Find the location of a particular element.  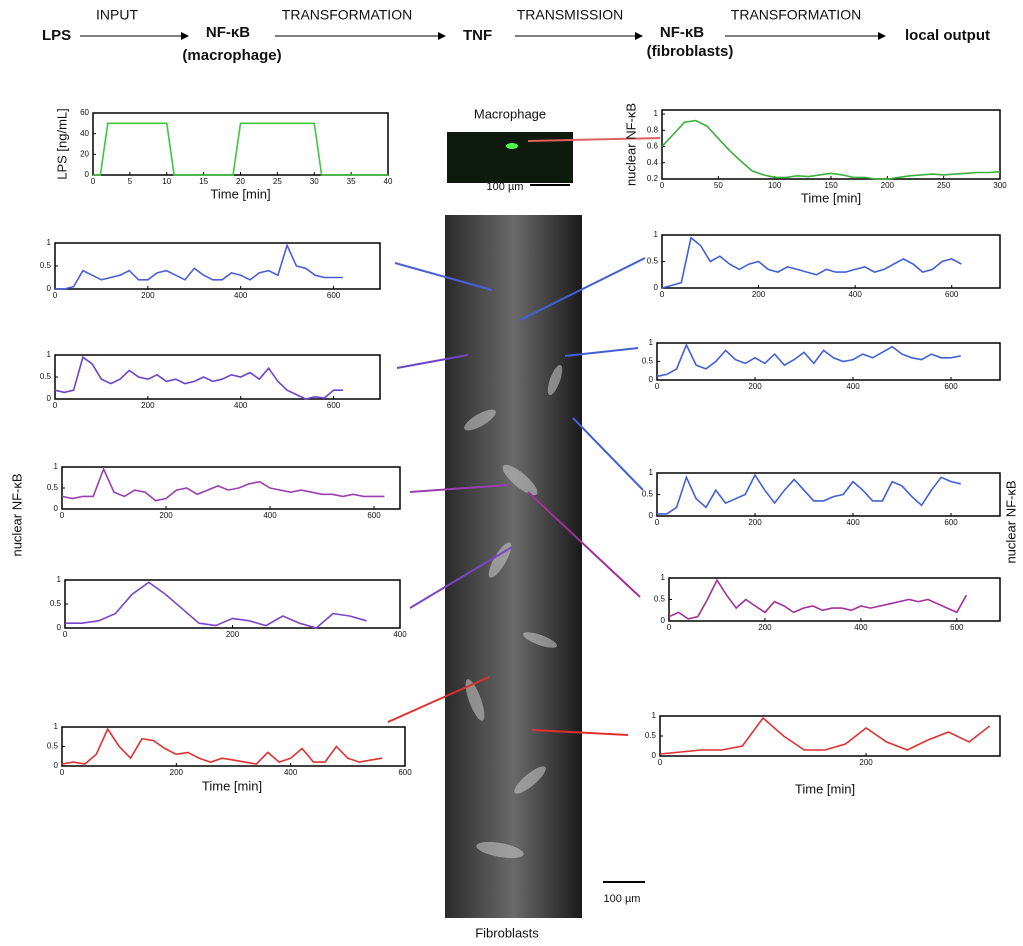

flow-node-sub: (macrophage) is located at coordinates (231, 55).